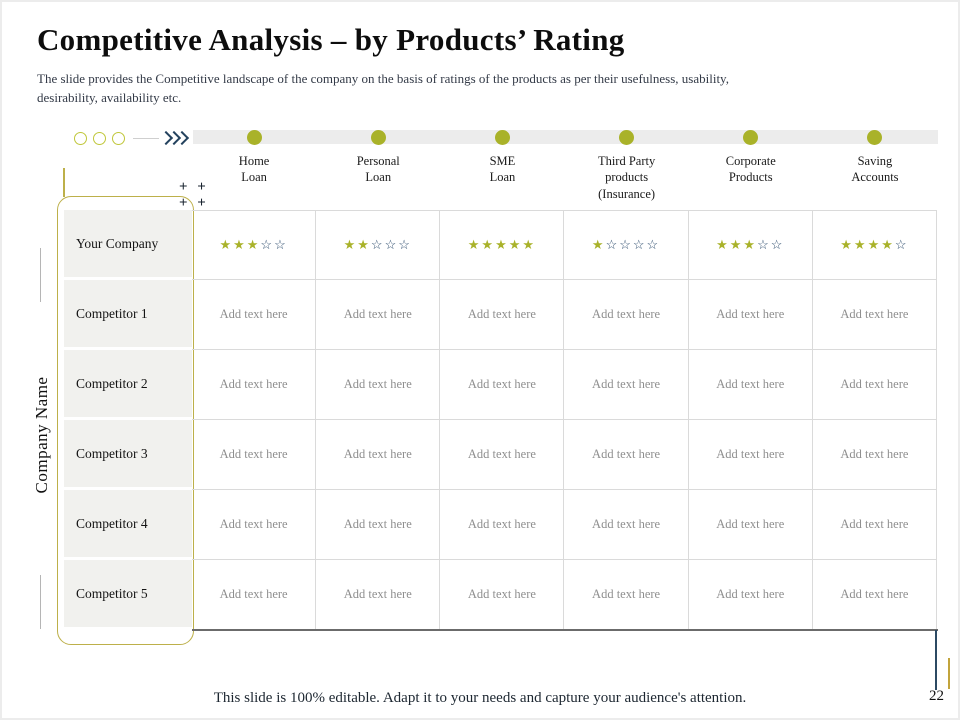  What do you see at coordinates (64, 182) in the screenshot?
I see `bracket-tail-line` at bounding box center [64, 182].